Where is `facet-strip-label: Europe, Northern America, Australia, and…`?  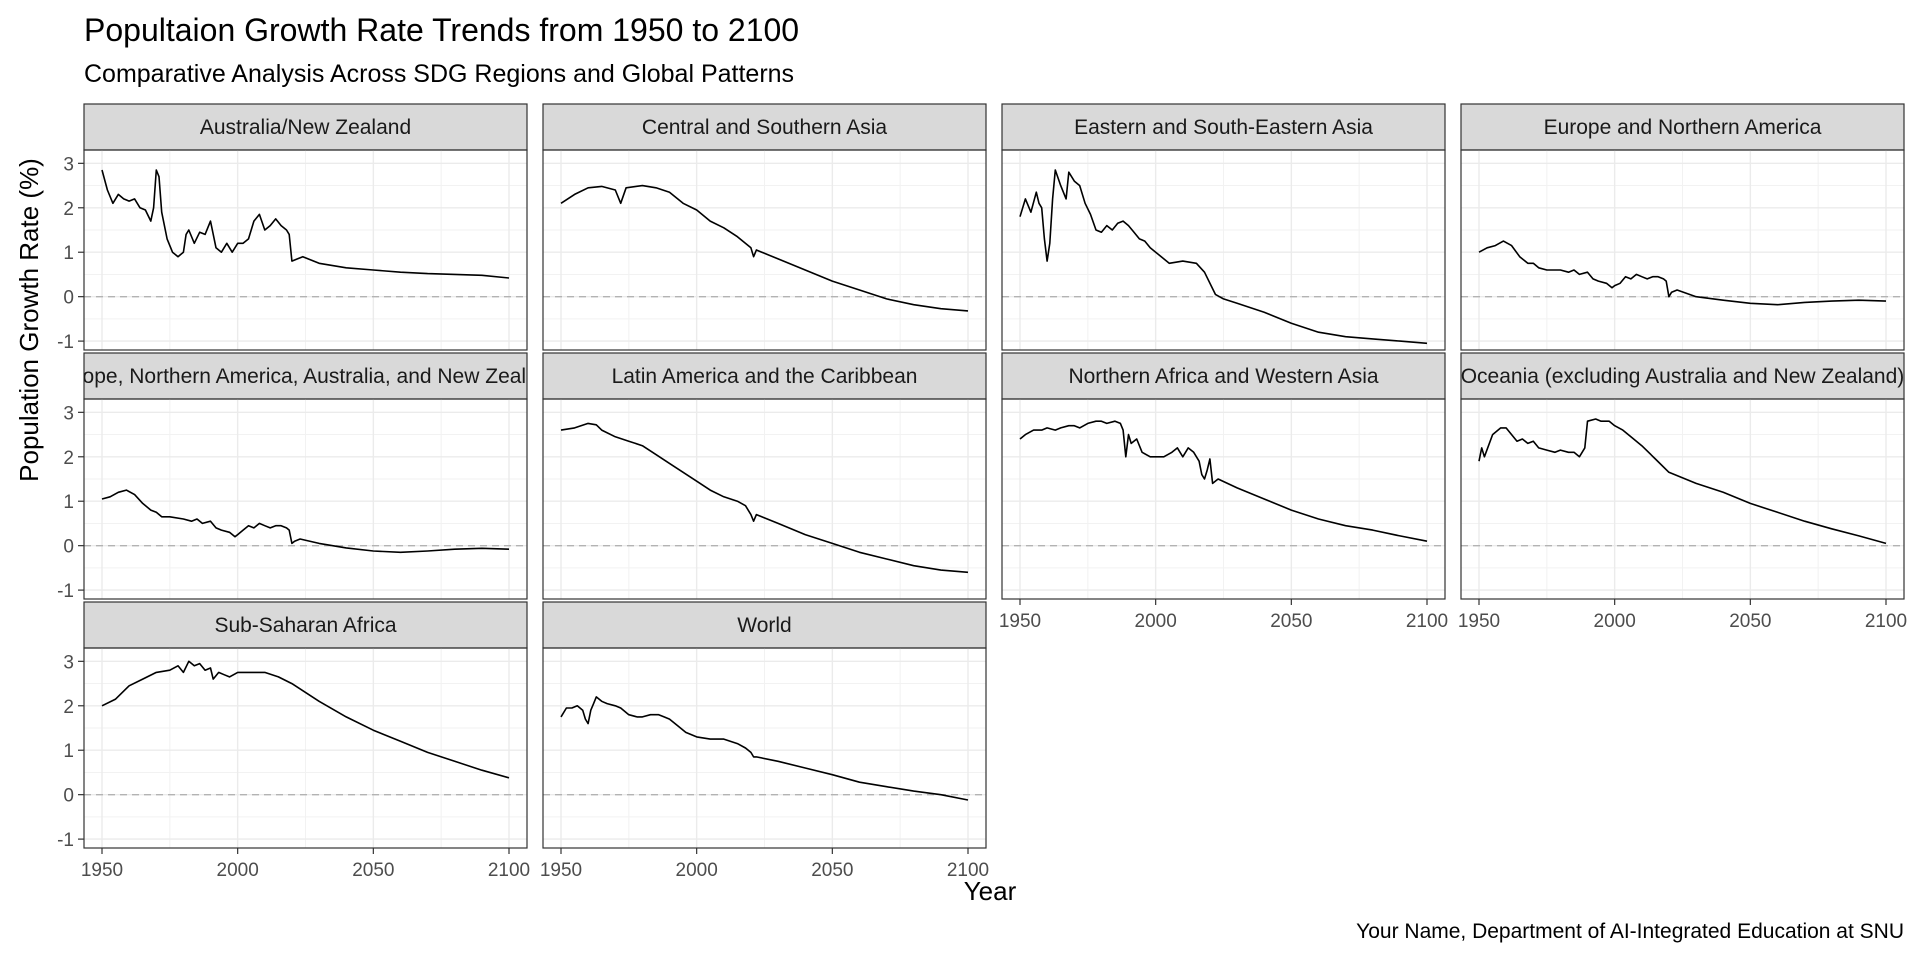
facet-strip-label: Europe, Northern America, Australia, and… is located at coordinates (305, 376).